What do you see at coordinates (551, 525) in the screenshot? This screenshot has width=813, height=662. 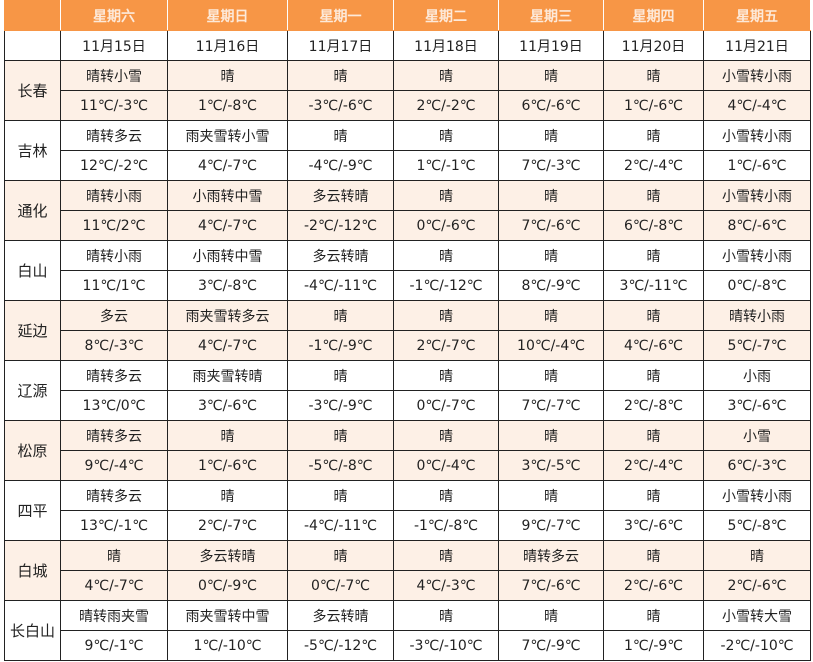 I see `temperature-cell: 9℃/-7℃` at bounding box center [551, 525].